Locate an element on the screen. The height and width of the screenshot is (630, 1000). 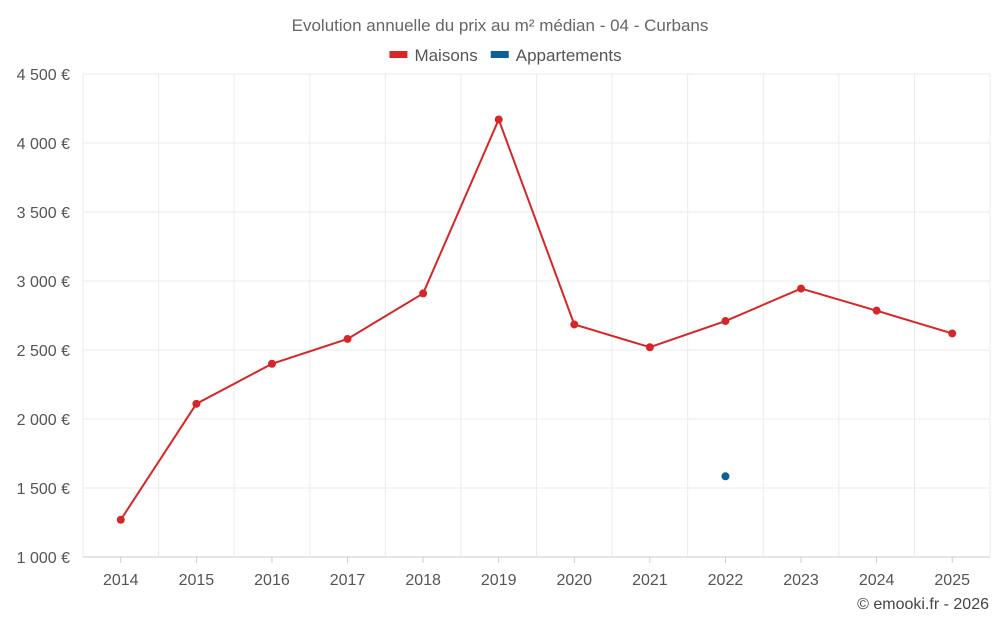
y-tick-label: 1 500 € is located at coordinates (43, 489).